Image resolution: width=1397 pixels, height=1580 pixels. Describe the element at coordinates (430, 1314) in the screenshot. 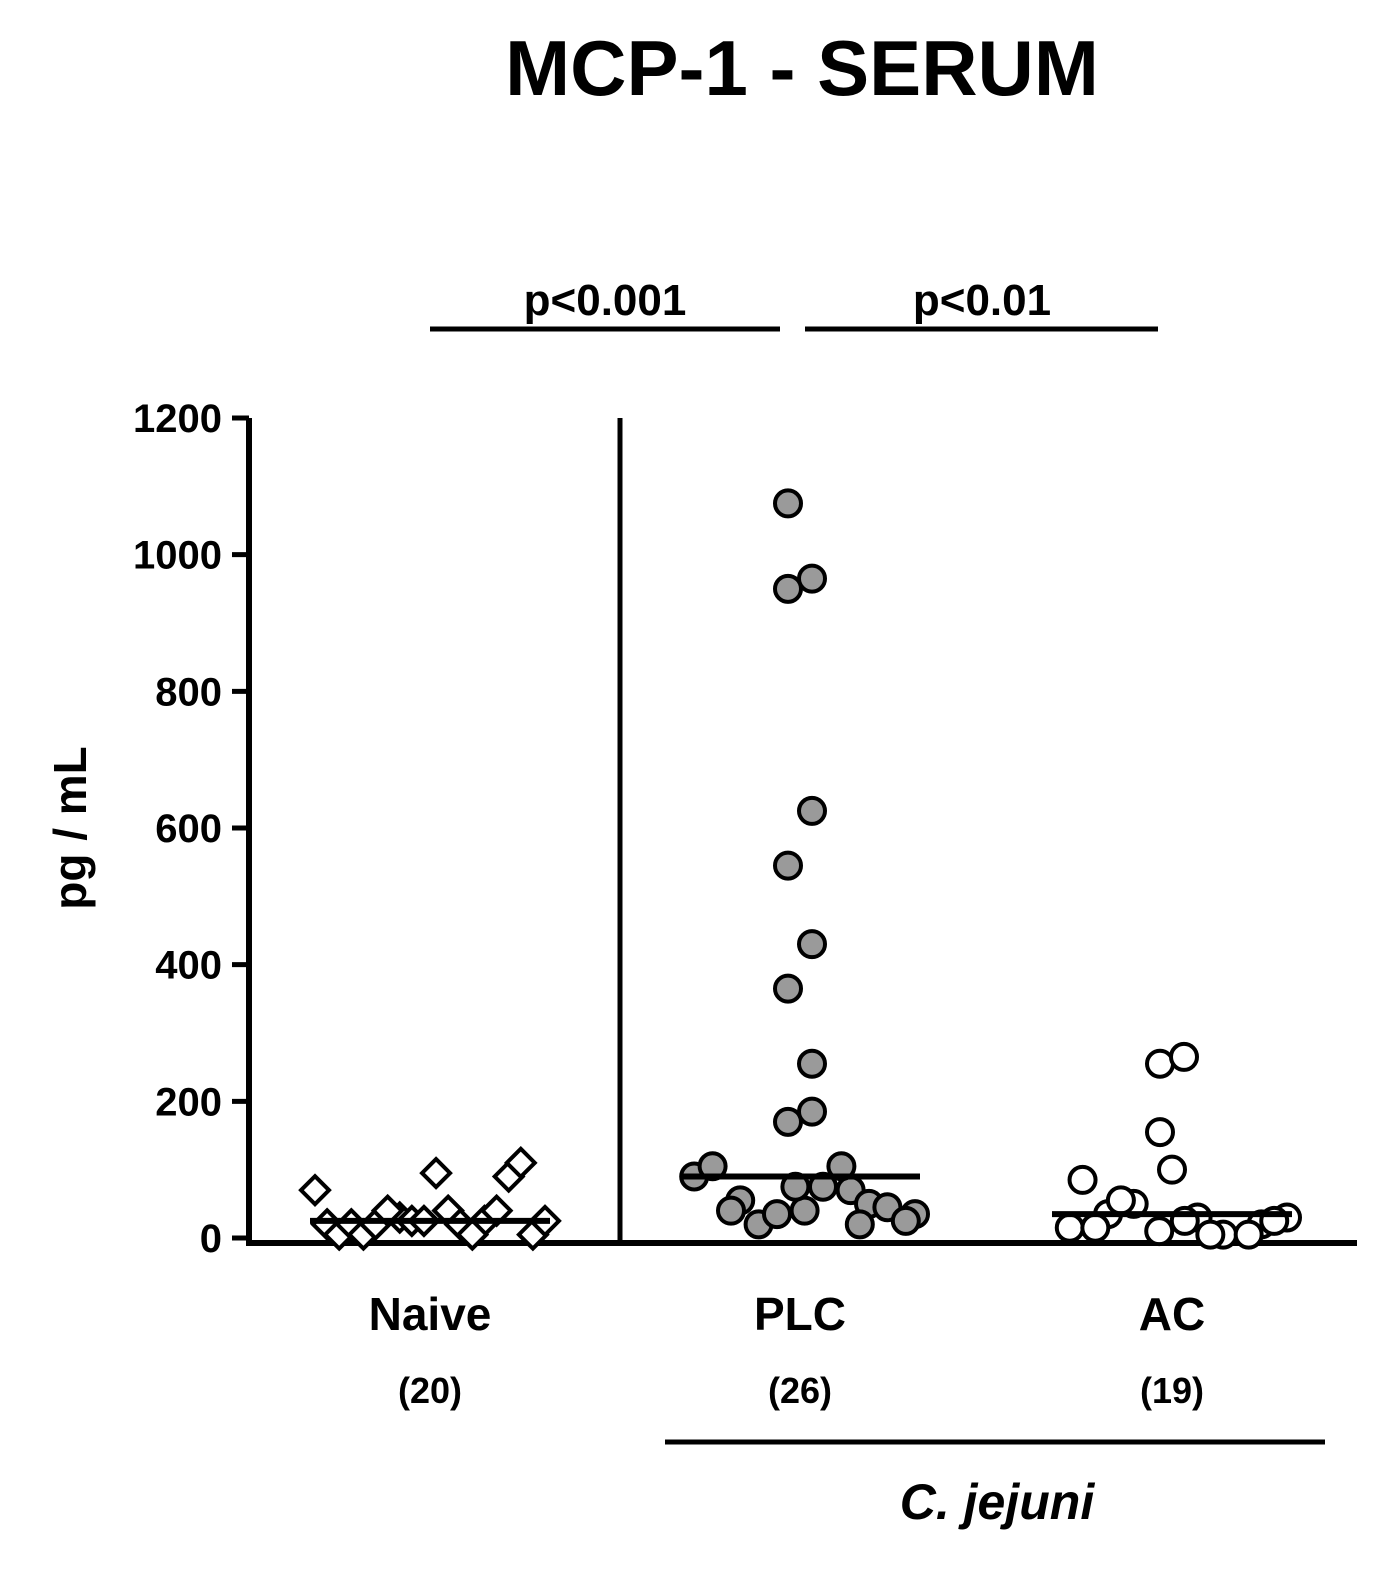

I see `category-label-naive: Naive` at that location.